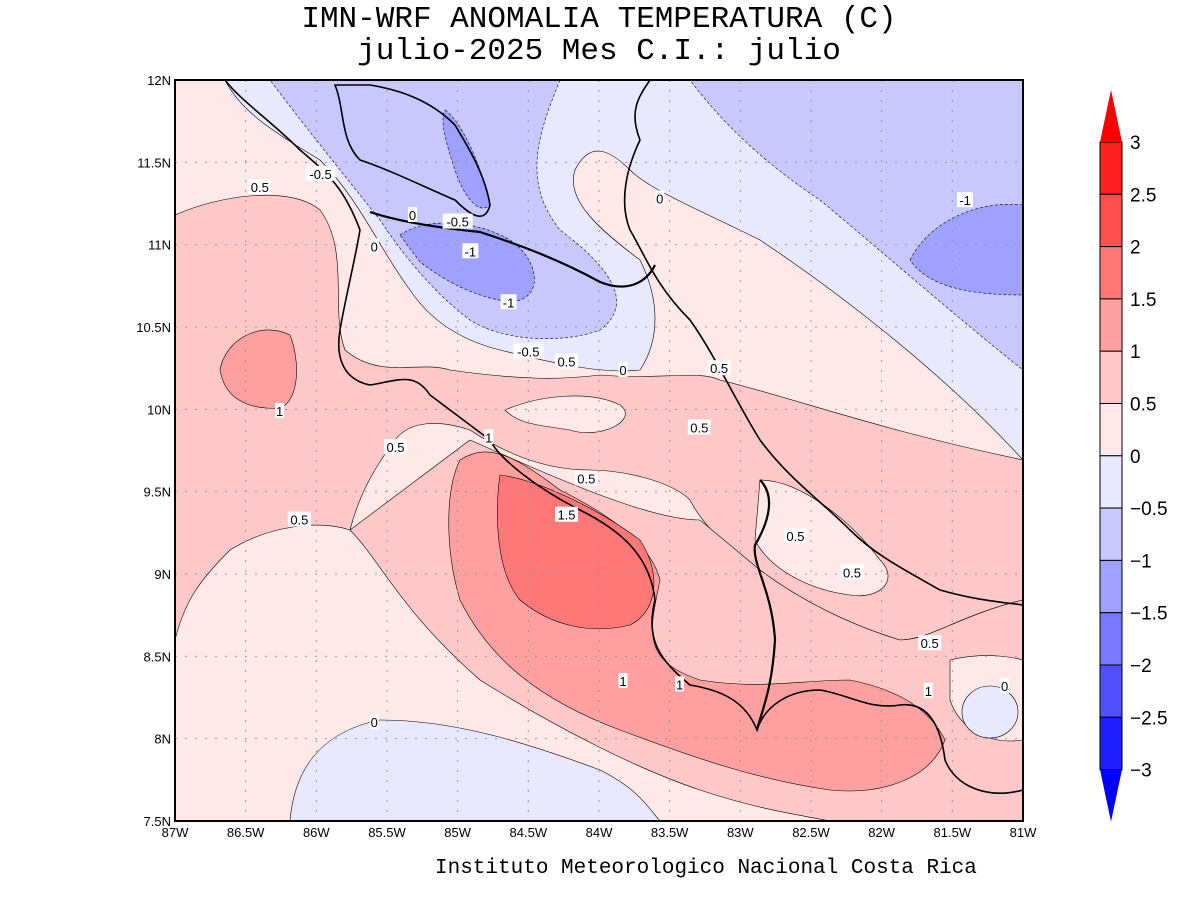  I want to click on x-tick-label: 81.5W, so click(953, 832).